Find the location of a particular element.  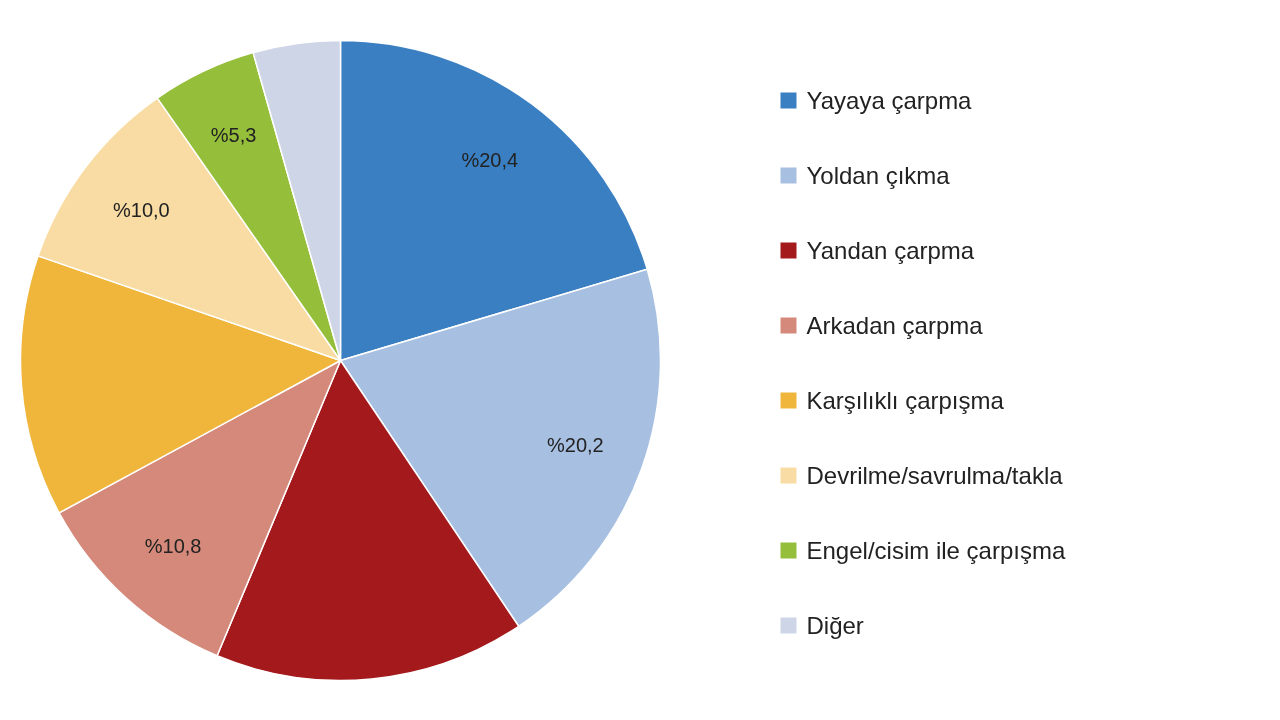

legend-label: Yayaya çarpma is located at coordinates (889, 100).